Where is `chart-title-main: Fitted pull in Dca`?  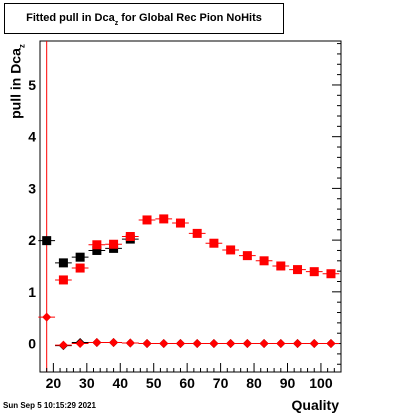
chart-title-main: Fitted pull in Dca is located at coordinates (70, 18).